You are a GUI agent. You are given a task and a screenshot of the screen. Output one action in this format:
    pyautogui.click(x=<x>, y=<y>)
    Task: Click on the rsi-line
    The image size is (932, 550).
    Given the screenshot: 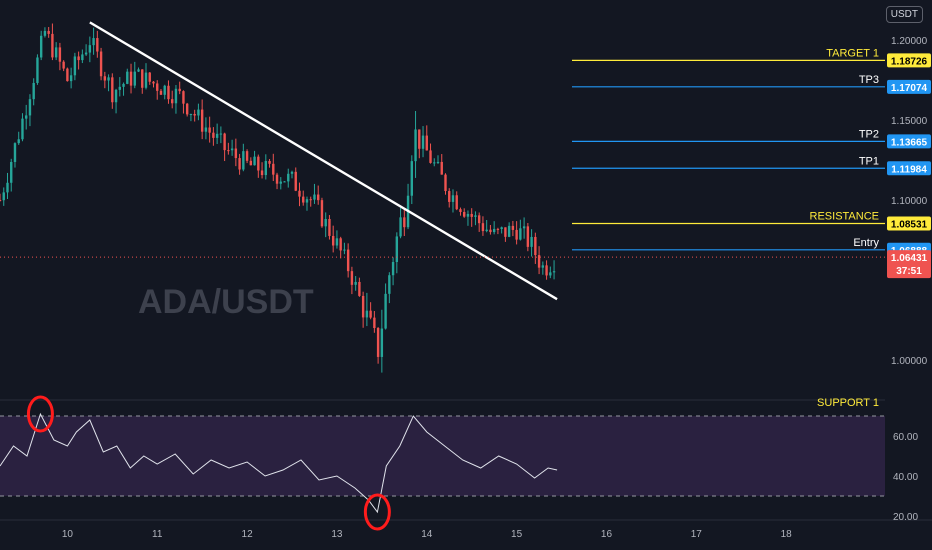 What is the action you would take?
    pyautogui.click(x=279, y=463)
    